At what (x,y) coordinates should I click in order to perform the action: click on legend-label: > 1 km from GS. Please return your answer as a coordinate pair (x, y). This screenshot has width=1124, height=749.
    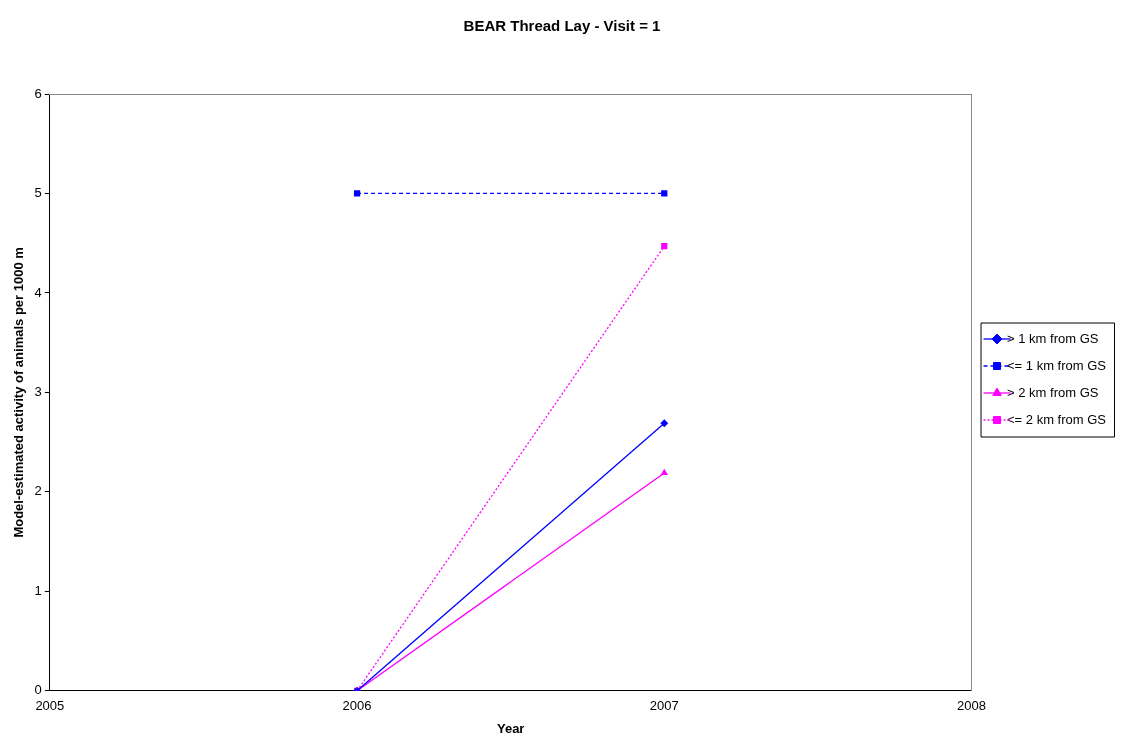
    Looking at the image, I should click on (1053, 338).